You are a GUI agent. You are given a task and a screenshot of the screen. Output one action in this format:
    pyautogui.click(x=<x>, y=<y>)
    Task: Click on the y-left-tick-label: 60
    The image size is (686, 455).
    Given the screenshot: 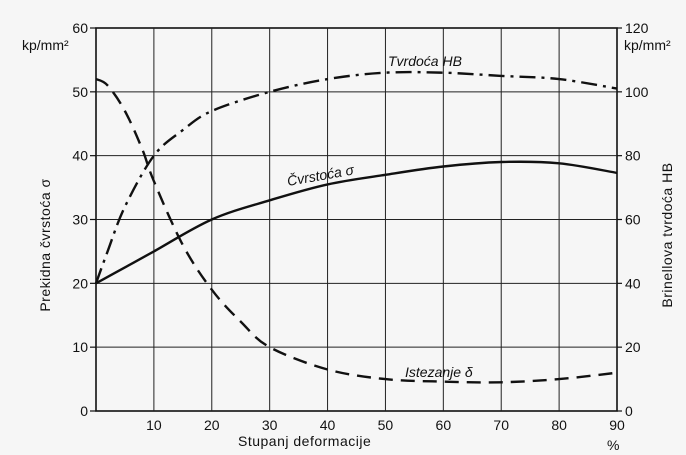 What is the action you would take?
    pyautogui.click(x=80, y=28)
    